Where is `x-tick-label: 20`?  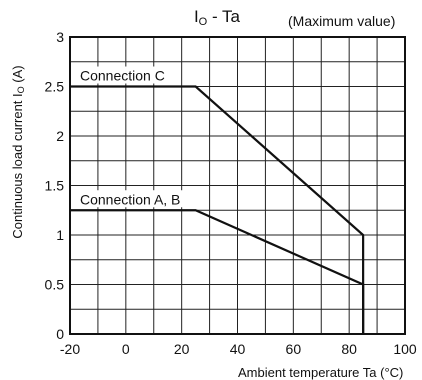
x-tick-label: 20 is located at coordinates (182, 349).